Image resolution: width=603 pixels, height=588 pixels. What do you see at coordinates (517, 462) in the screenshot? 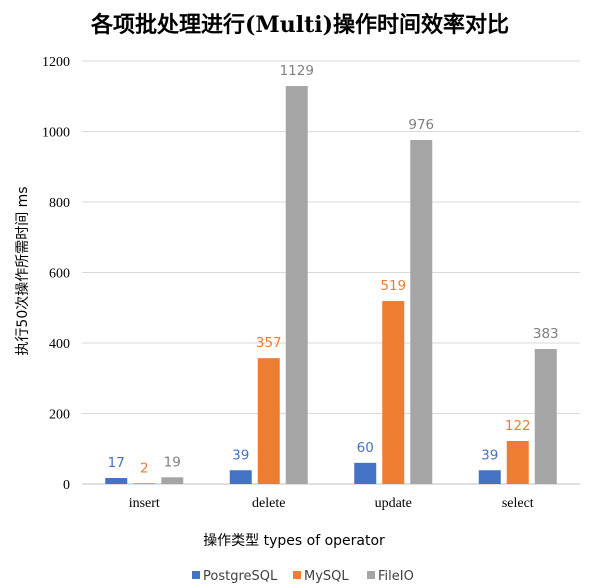
I see `bar-mysql-select` at bounding box center [517, 462].